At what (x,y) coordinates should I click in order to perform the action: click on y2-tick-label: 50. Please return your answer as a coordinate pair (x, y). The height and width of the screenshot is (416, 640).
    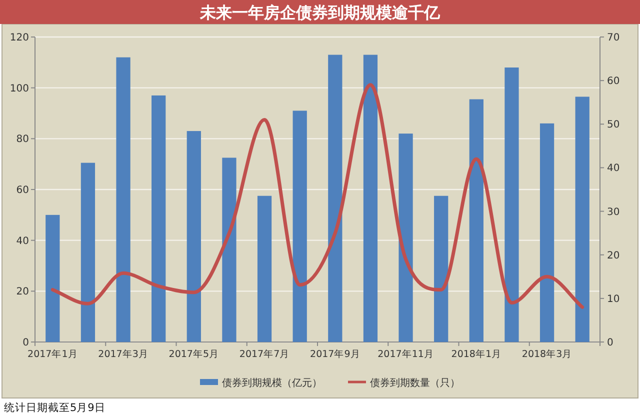
    Looking at the image, I should click on (613, 125).